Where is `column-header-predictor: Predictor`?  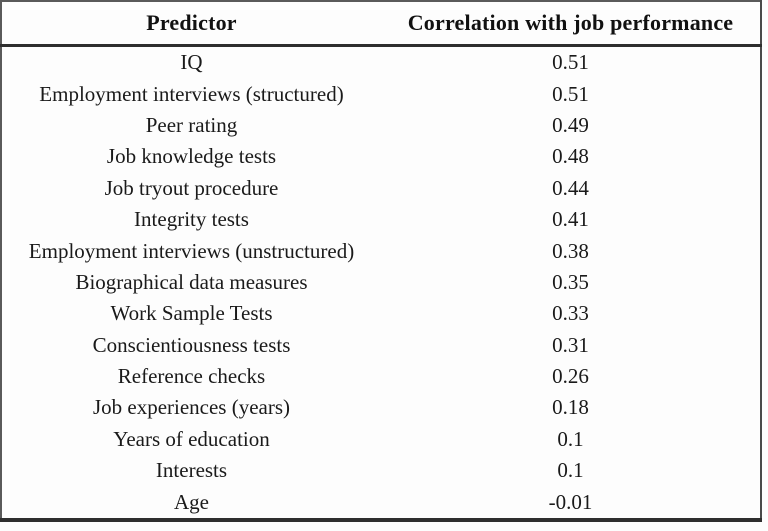
column-header-predictor: Predictor is located at coordinates (191, 24).